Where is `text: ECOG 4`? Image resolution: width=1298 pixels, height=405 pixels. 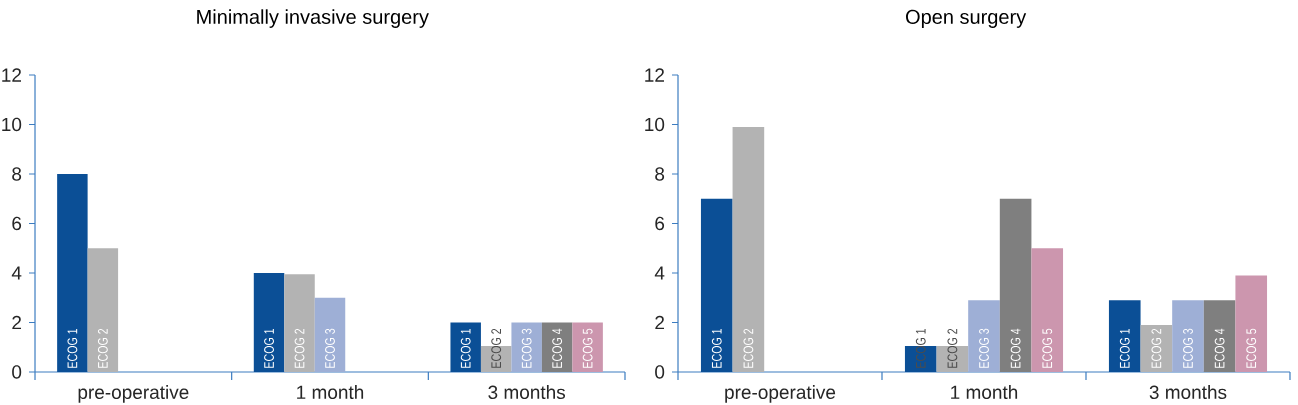 text: ECOG 4 is located at coordinates (1219, 348).